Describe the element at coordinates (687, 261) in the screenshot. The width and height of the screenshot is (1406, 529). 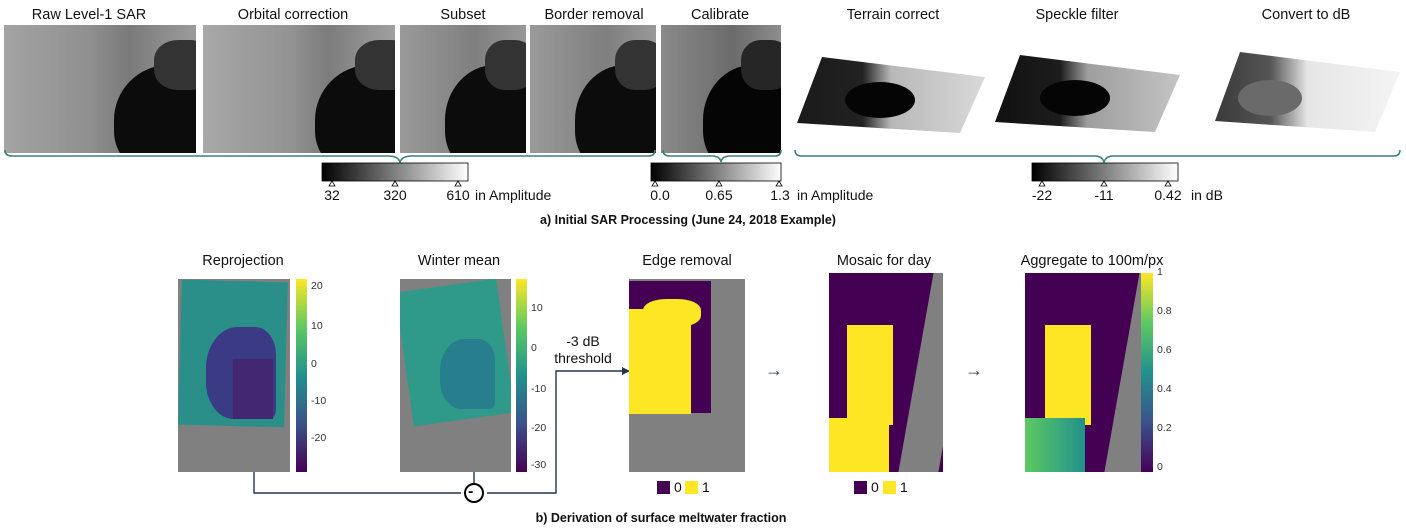
I see `stage-title-edge-removal: Edge removal` at that location.